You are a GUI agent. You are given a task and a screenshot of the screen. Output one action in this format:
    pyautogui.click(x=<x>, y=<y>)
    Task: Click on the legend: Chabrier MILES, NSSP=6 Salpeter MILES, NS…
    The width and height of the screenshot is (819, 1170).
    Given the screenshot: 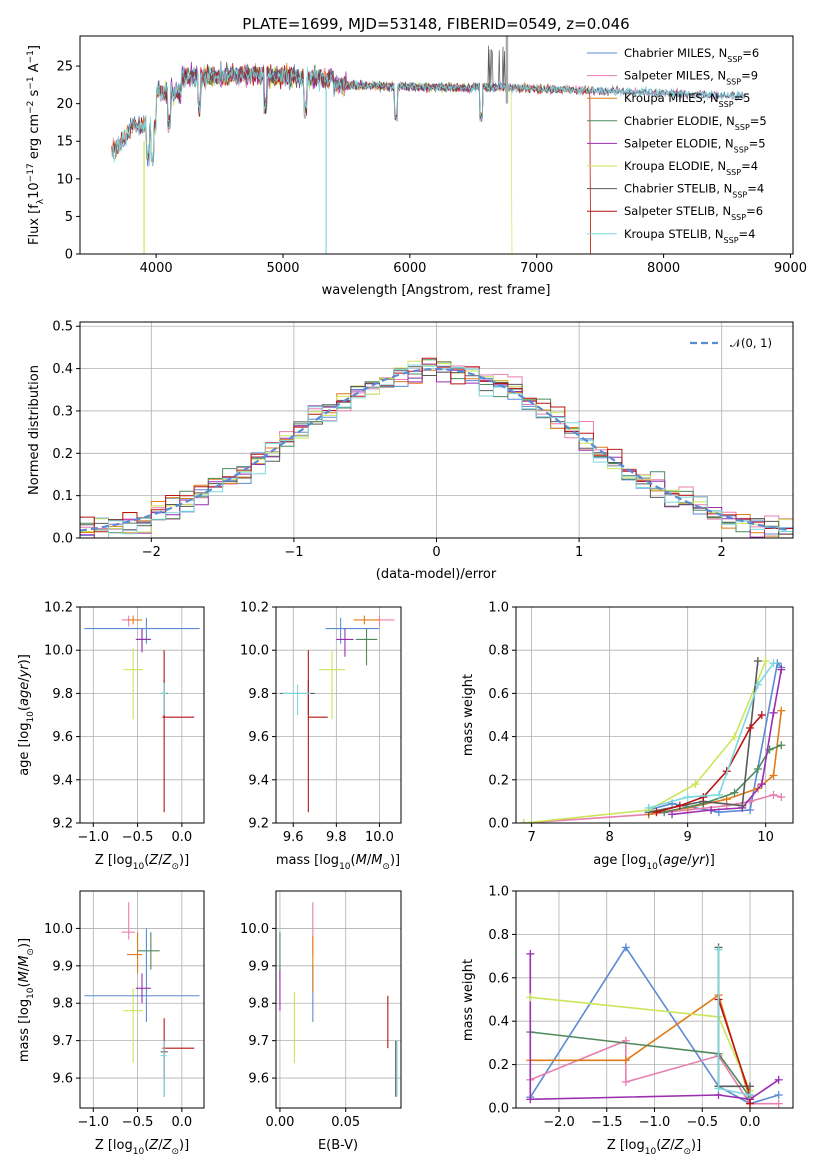 What is the action you would take?
    pyautogui.click(x=677, y=145)
    